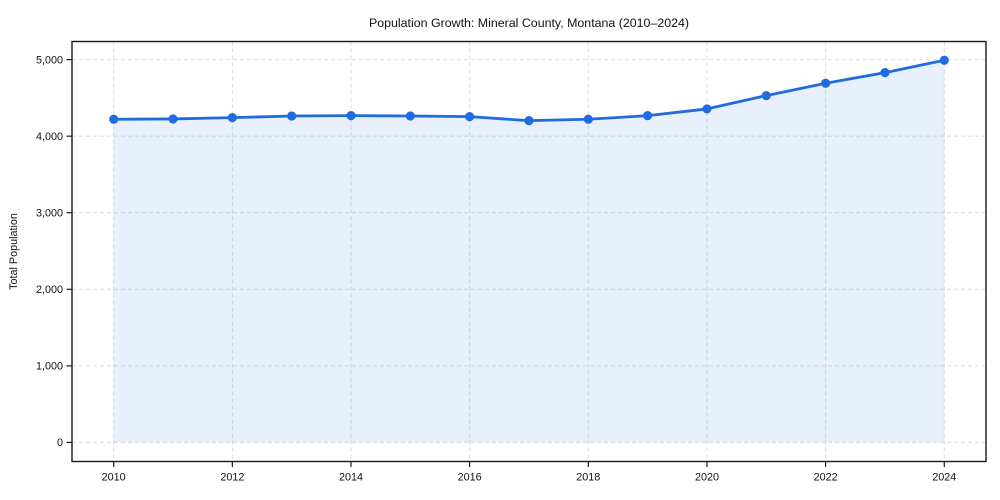 The image size is (1000, 500). I want to click on data-point-2014, so click(351, 116).